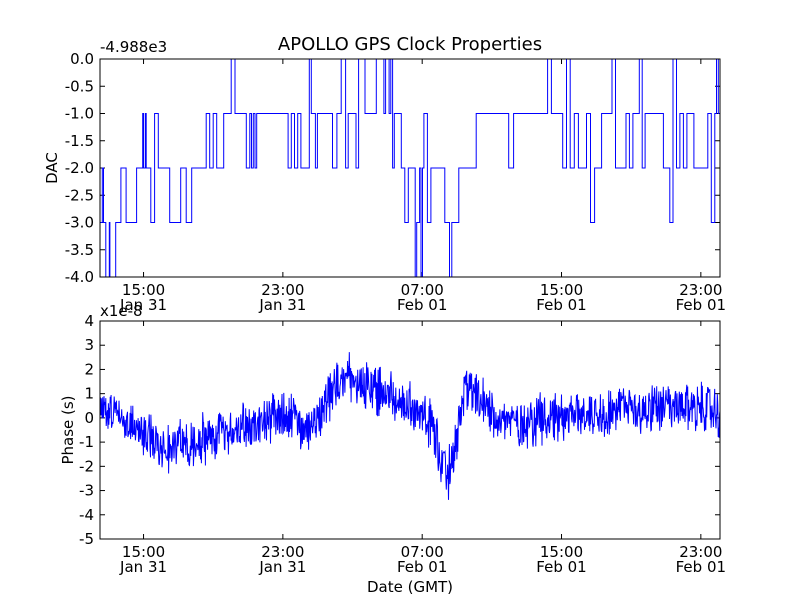 The image size is (800, 600). What do you see at coordinates (86, 539) in the screenshot?
I see `y-tick-label: -5` at bounding box center [86, 539].